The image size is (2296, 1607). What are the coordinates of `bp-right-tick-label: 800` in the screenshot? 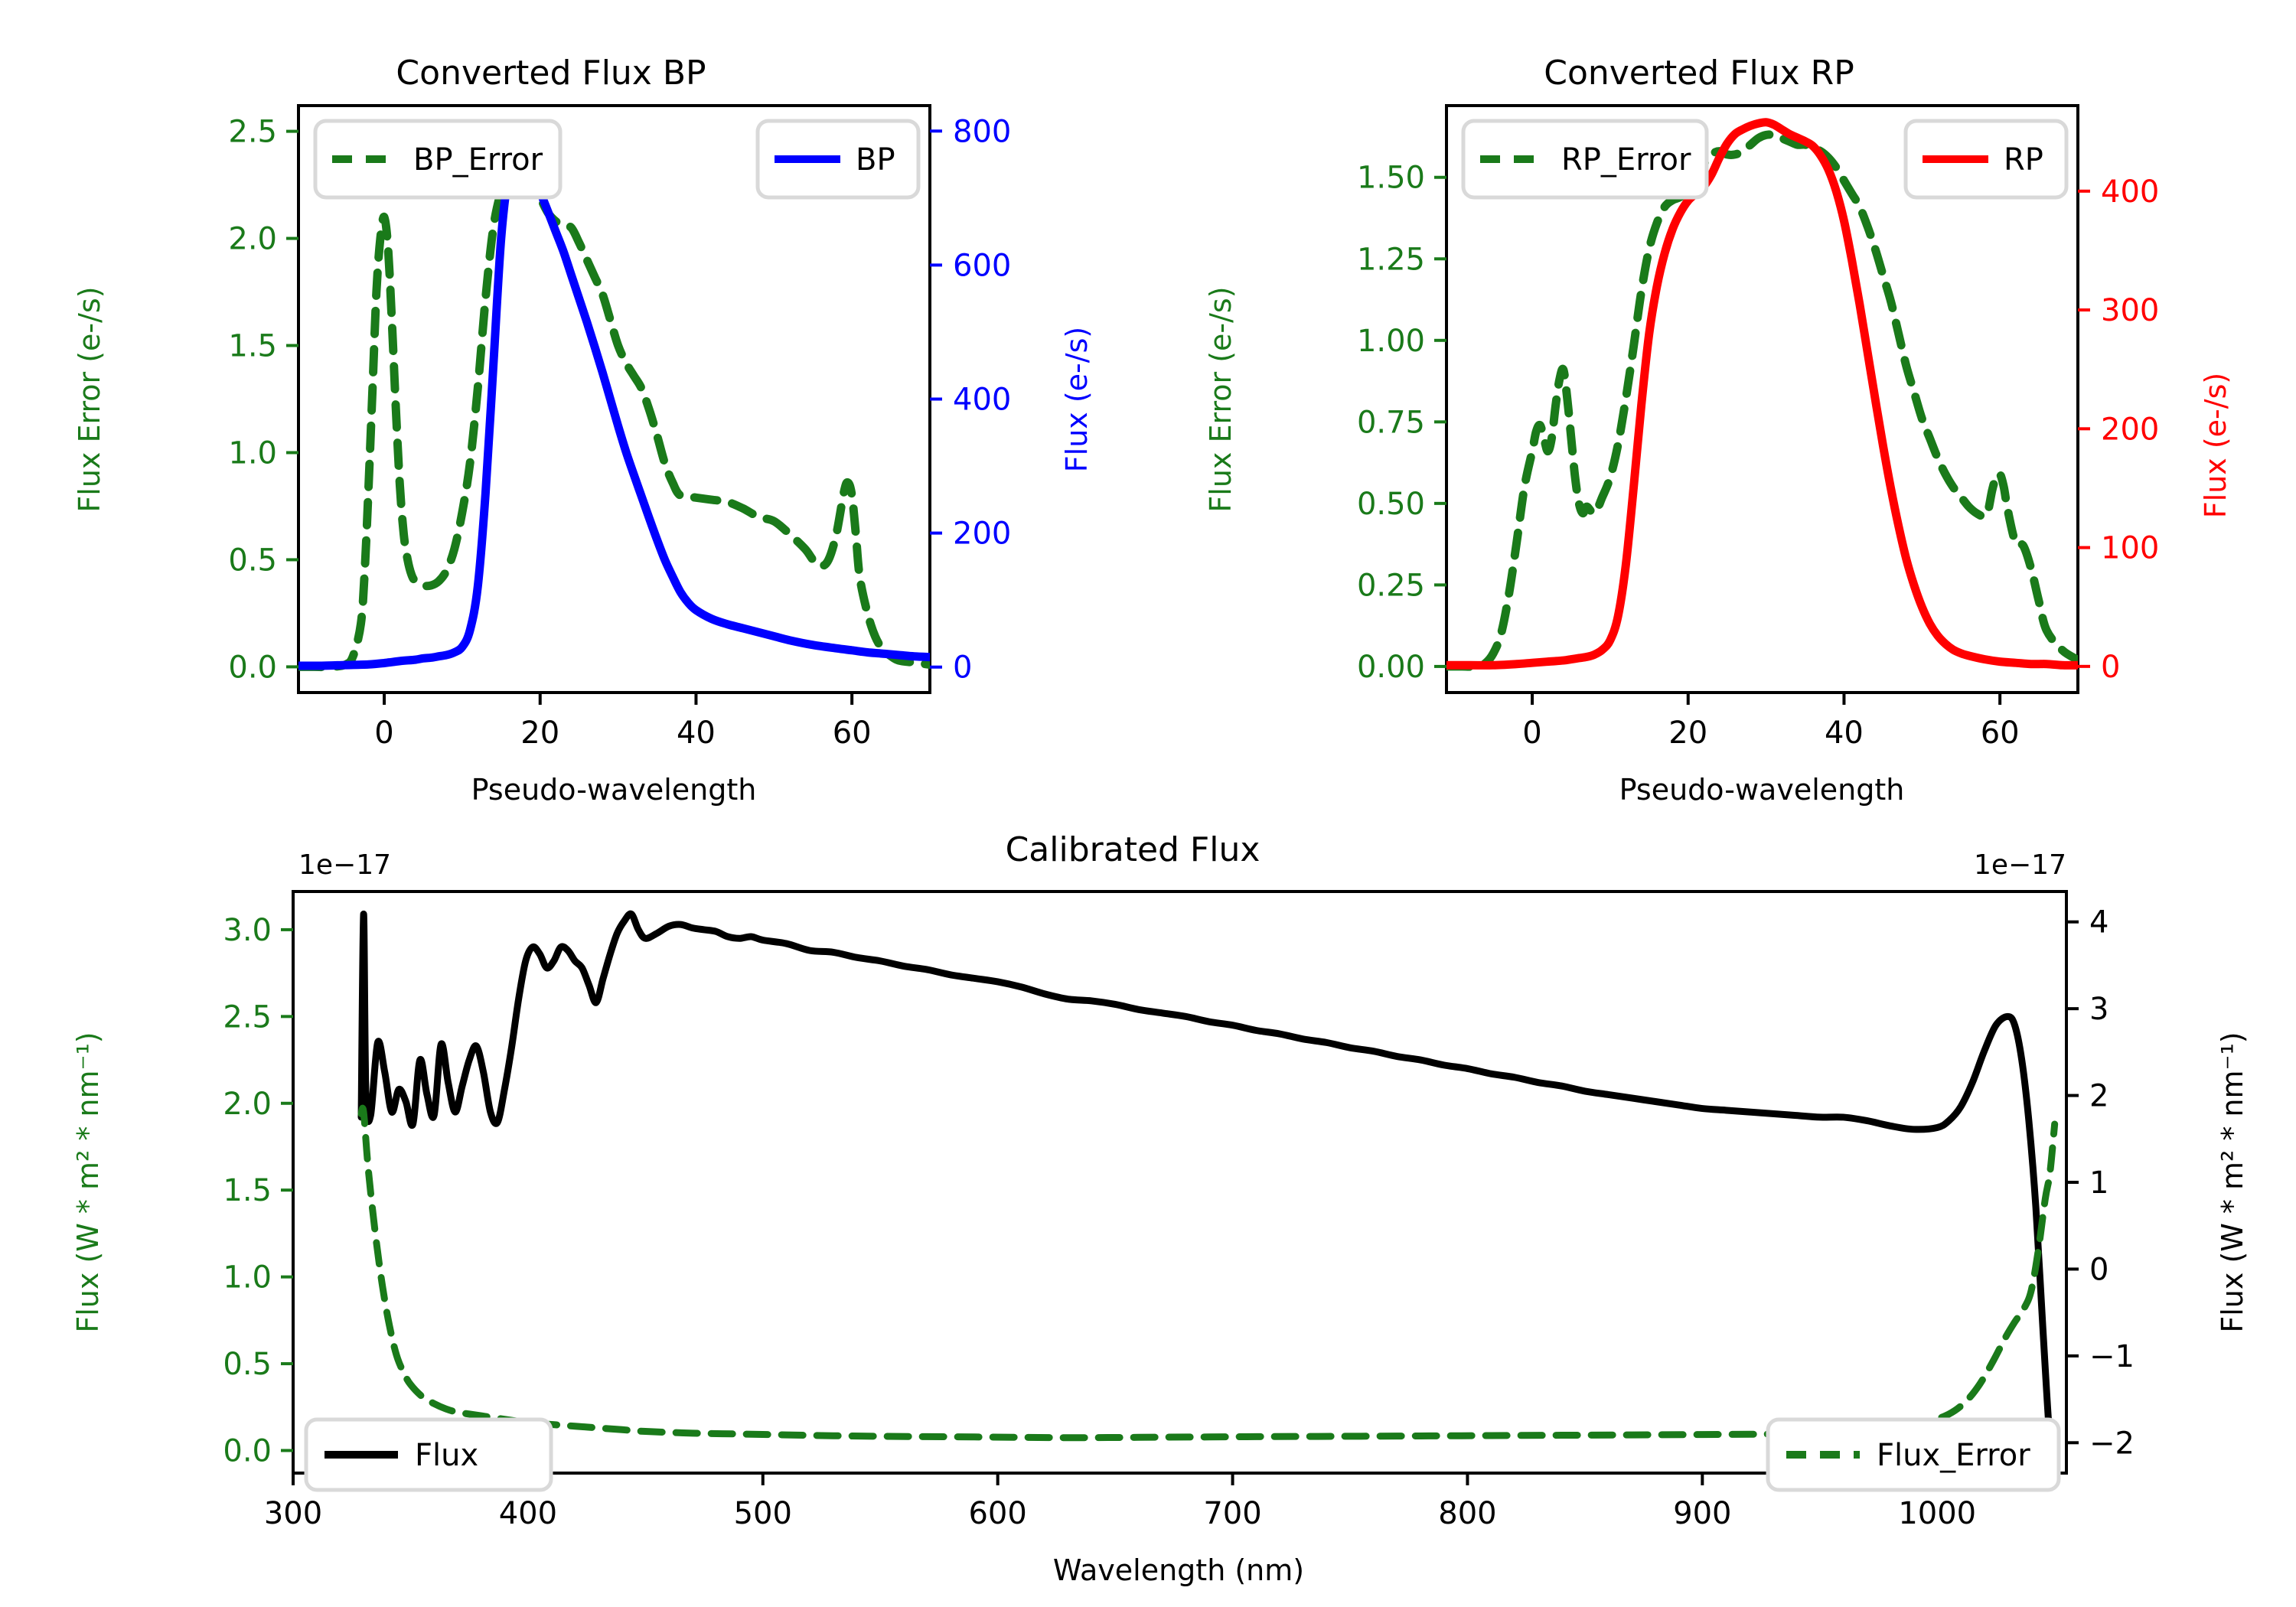 It's located at (982, 131).